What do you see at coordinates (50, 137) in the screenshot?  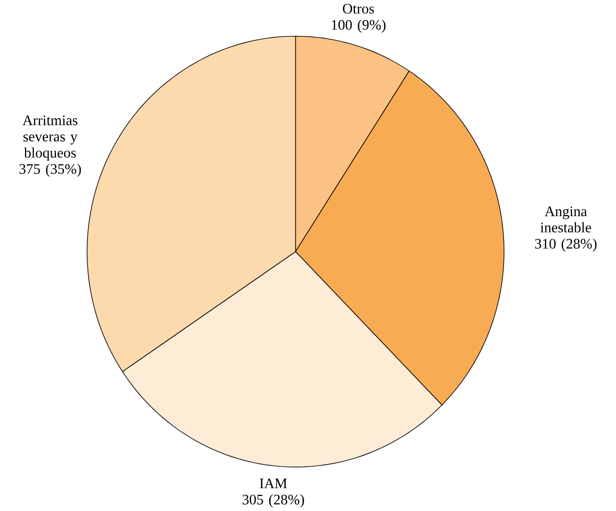 I see `slice-label: Arritmias severas y bloqueos` at bounding box center [50, 137].